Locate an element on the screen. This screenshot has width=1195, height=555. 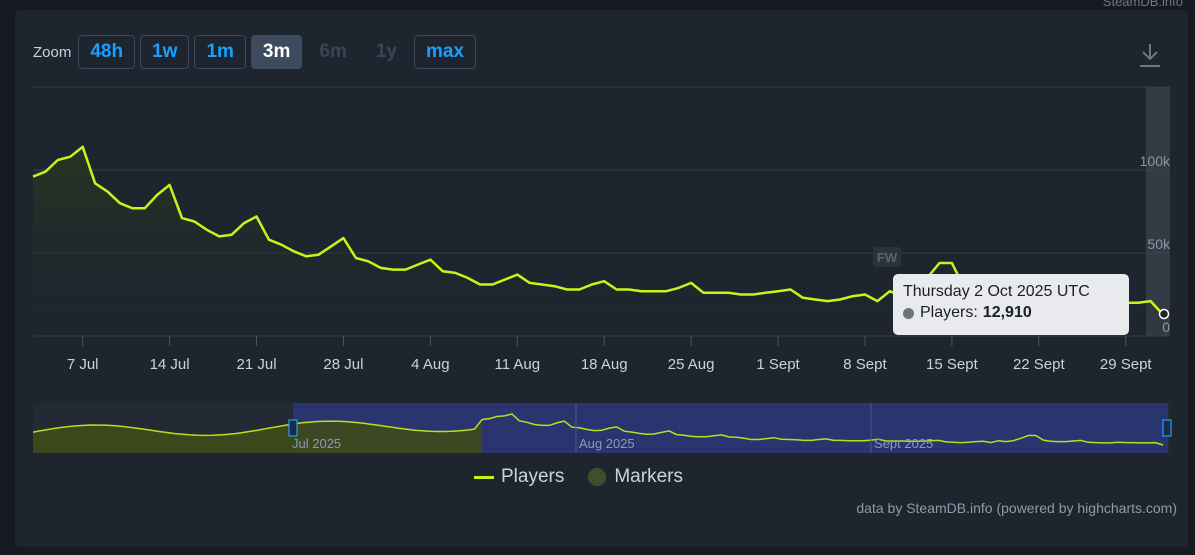
x-tick-label: 11 Aug is located at coordinates (517, 364).